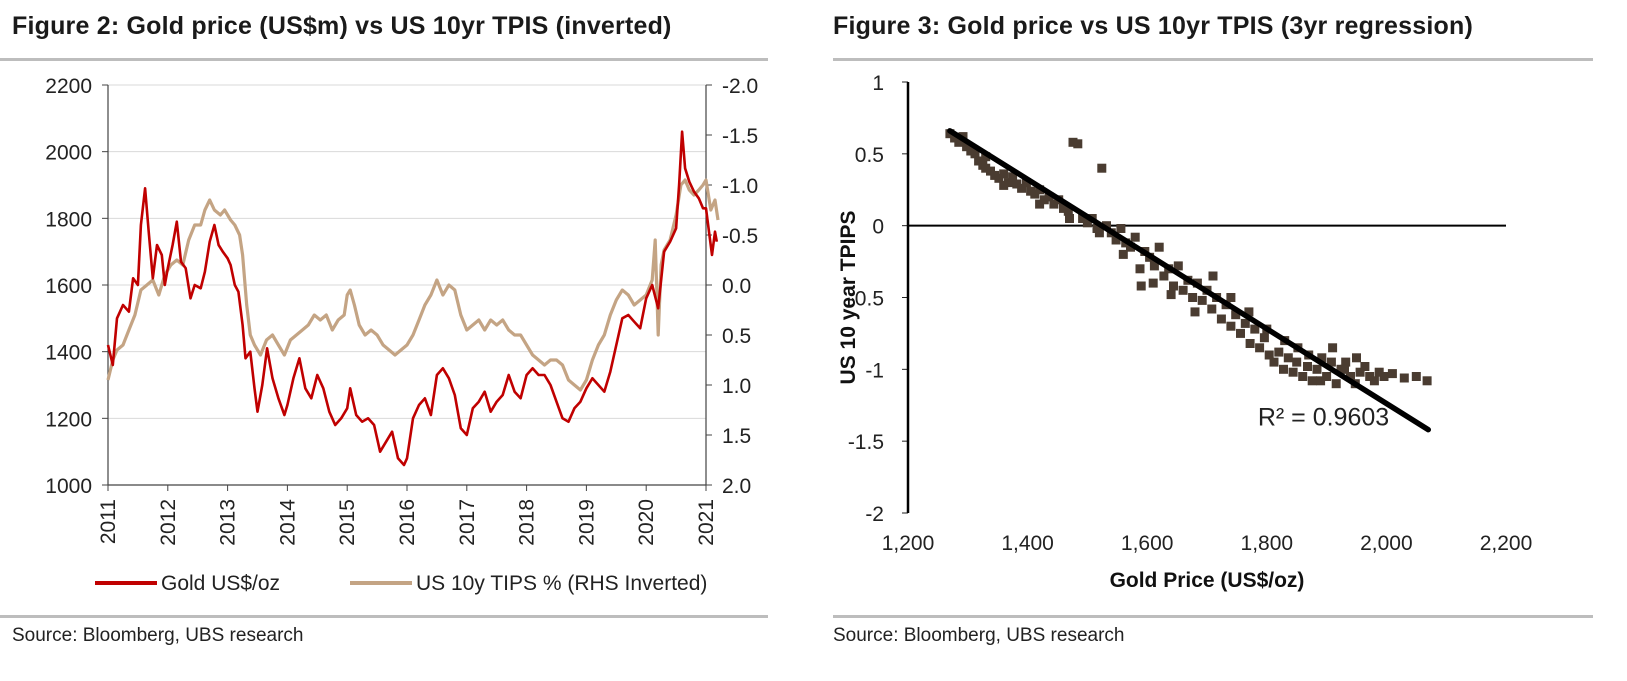  I want to click on y-axis-title: US 10 year TPIPS, so click(848, 298).